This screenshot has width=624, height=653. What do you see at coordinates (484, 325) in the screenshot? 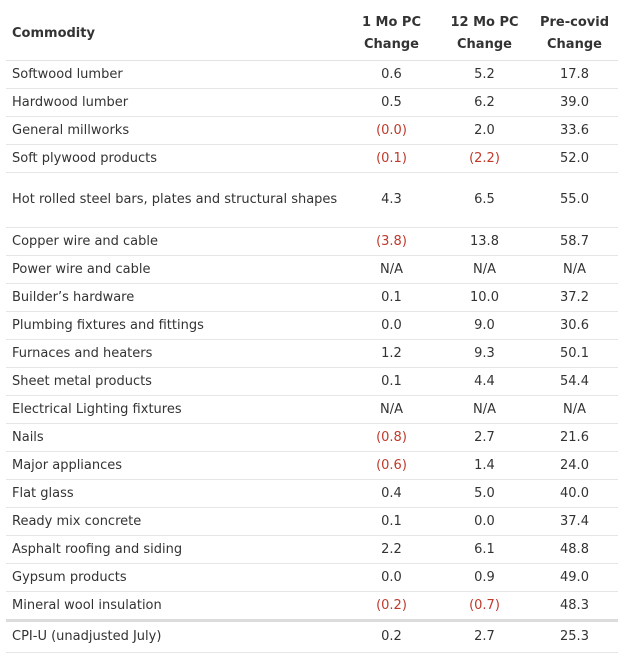
I see `cell-12mo-change: 9.0` at bounding box center [484, 325].